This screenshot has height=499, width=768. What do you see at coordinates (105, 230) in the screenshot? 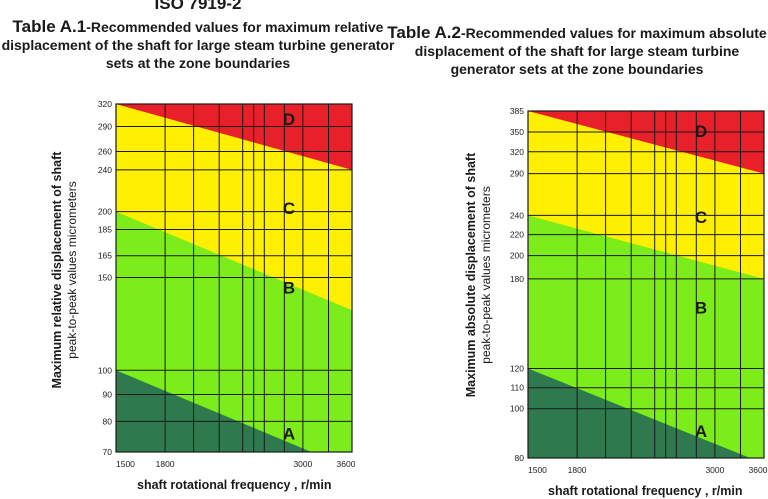
I see `y-tick-label: 185` at bounding box center [105, 230].